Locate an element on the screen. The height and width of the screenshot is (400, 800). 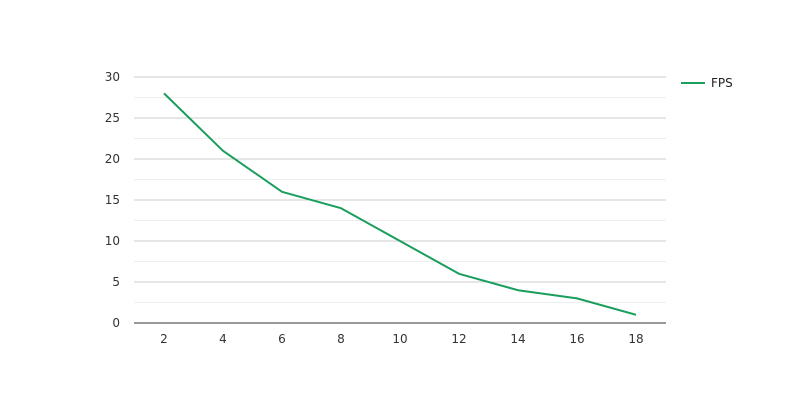
y-tick-label: 5 is located at coordinates (116, 282).